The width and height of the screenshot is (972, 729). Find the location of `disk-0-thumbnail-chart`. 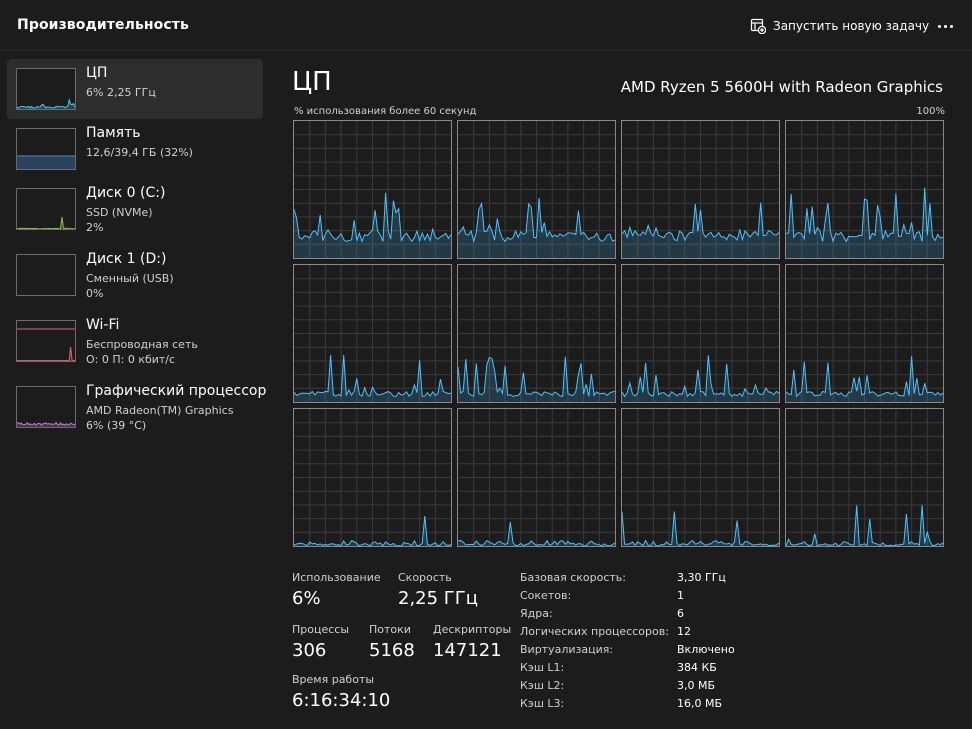

disk-0-thumbnail-chart is located at coordinates (46, 222).